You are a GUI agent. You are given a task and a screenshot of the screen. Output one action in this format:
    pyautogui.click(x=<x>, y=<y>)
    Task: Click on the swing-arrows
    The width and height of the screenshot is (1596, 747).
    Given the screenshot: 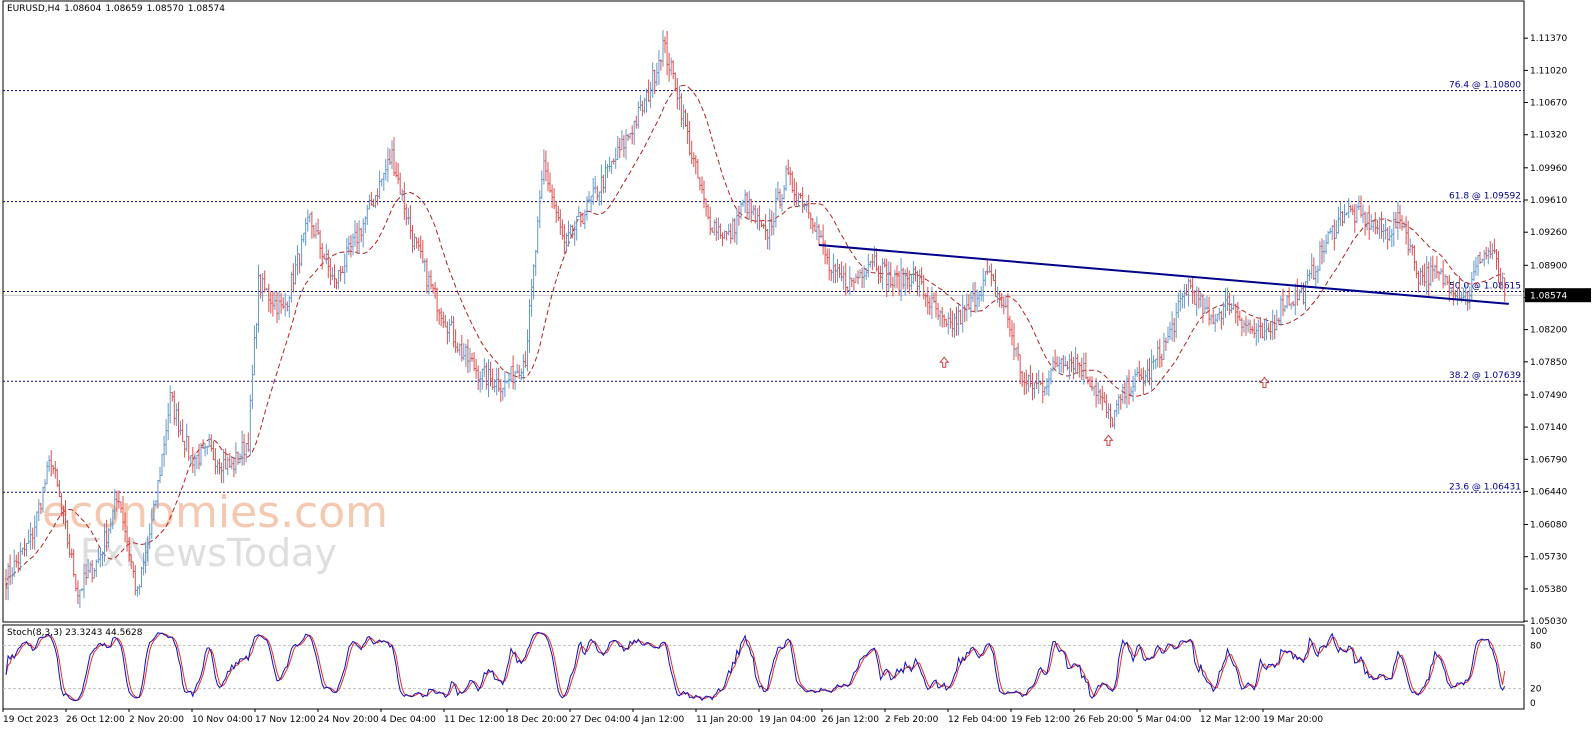 What is the action you would take?
    pyautogui.click(x=1104, y=401)
    